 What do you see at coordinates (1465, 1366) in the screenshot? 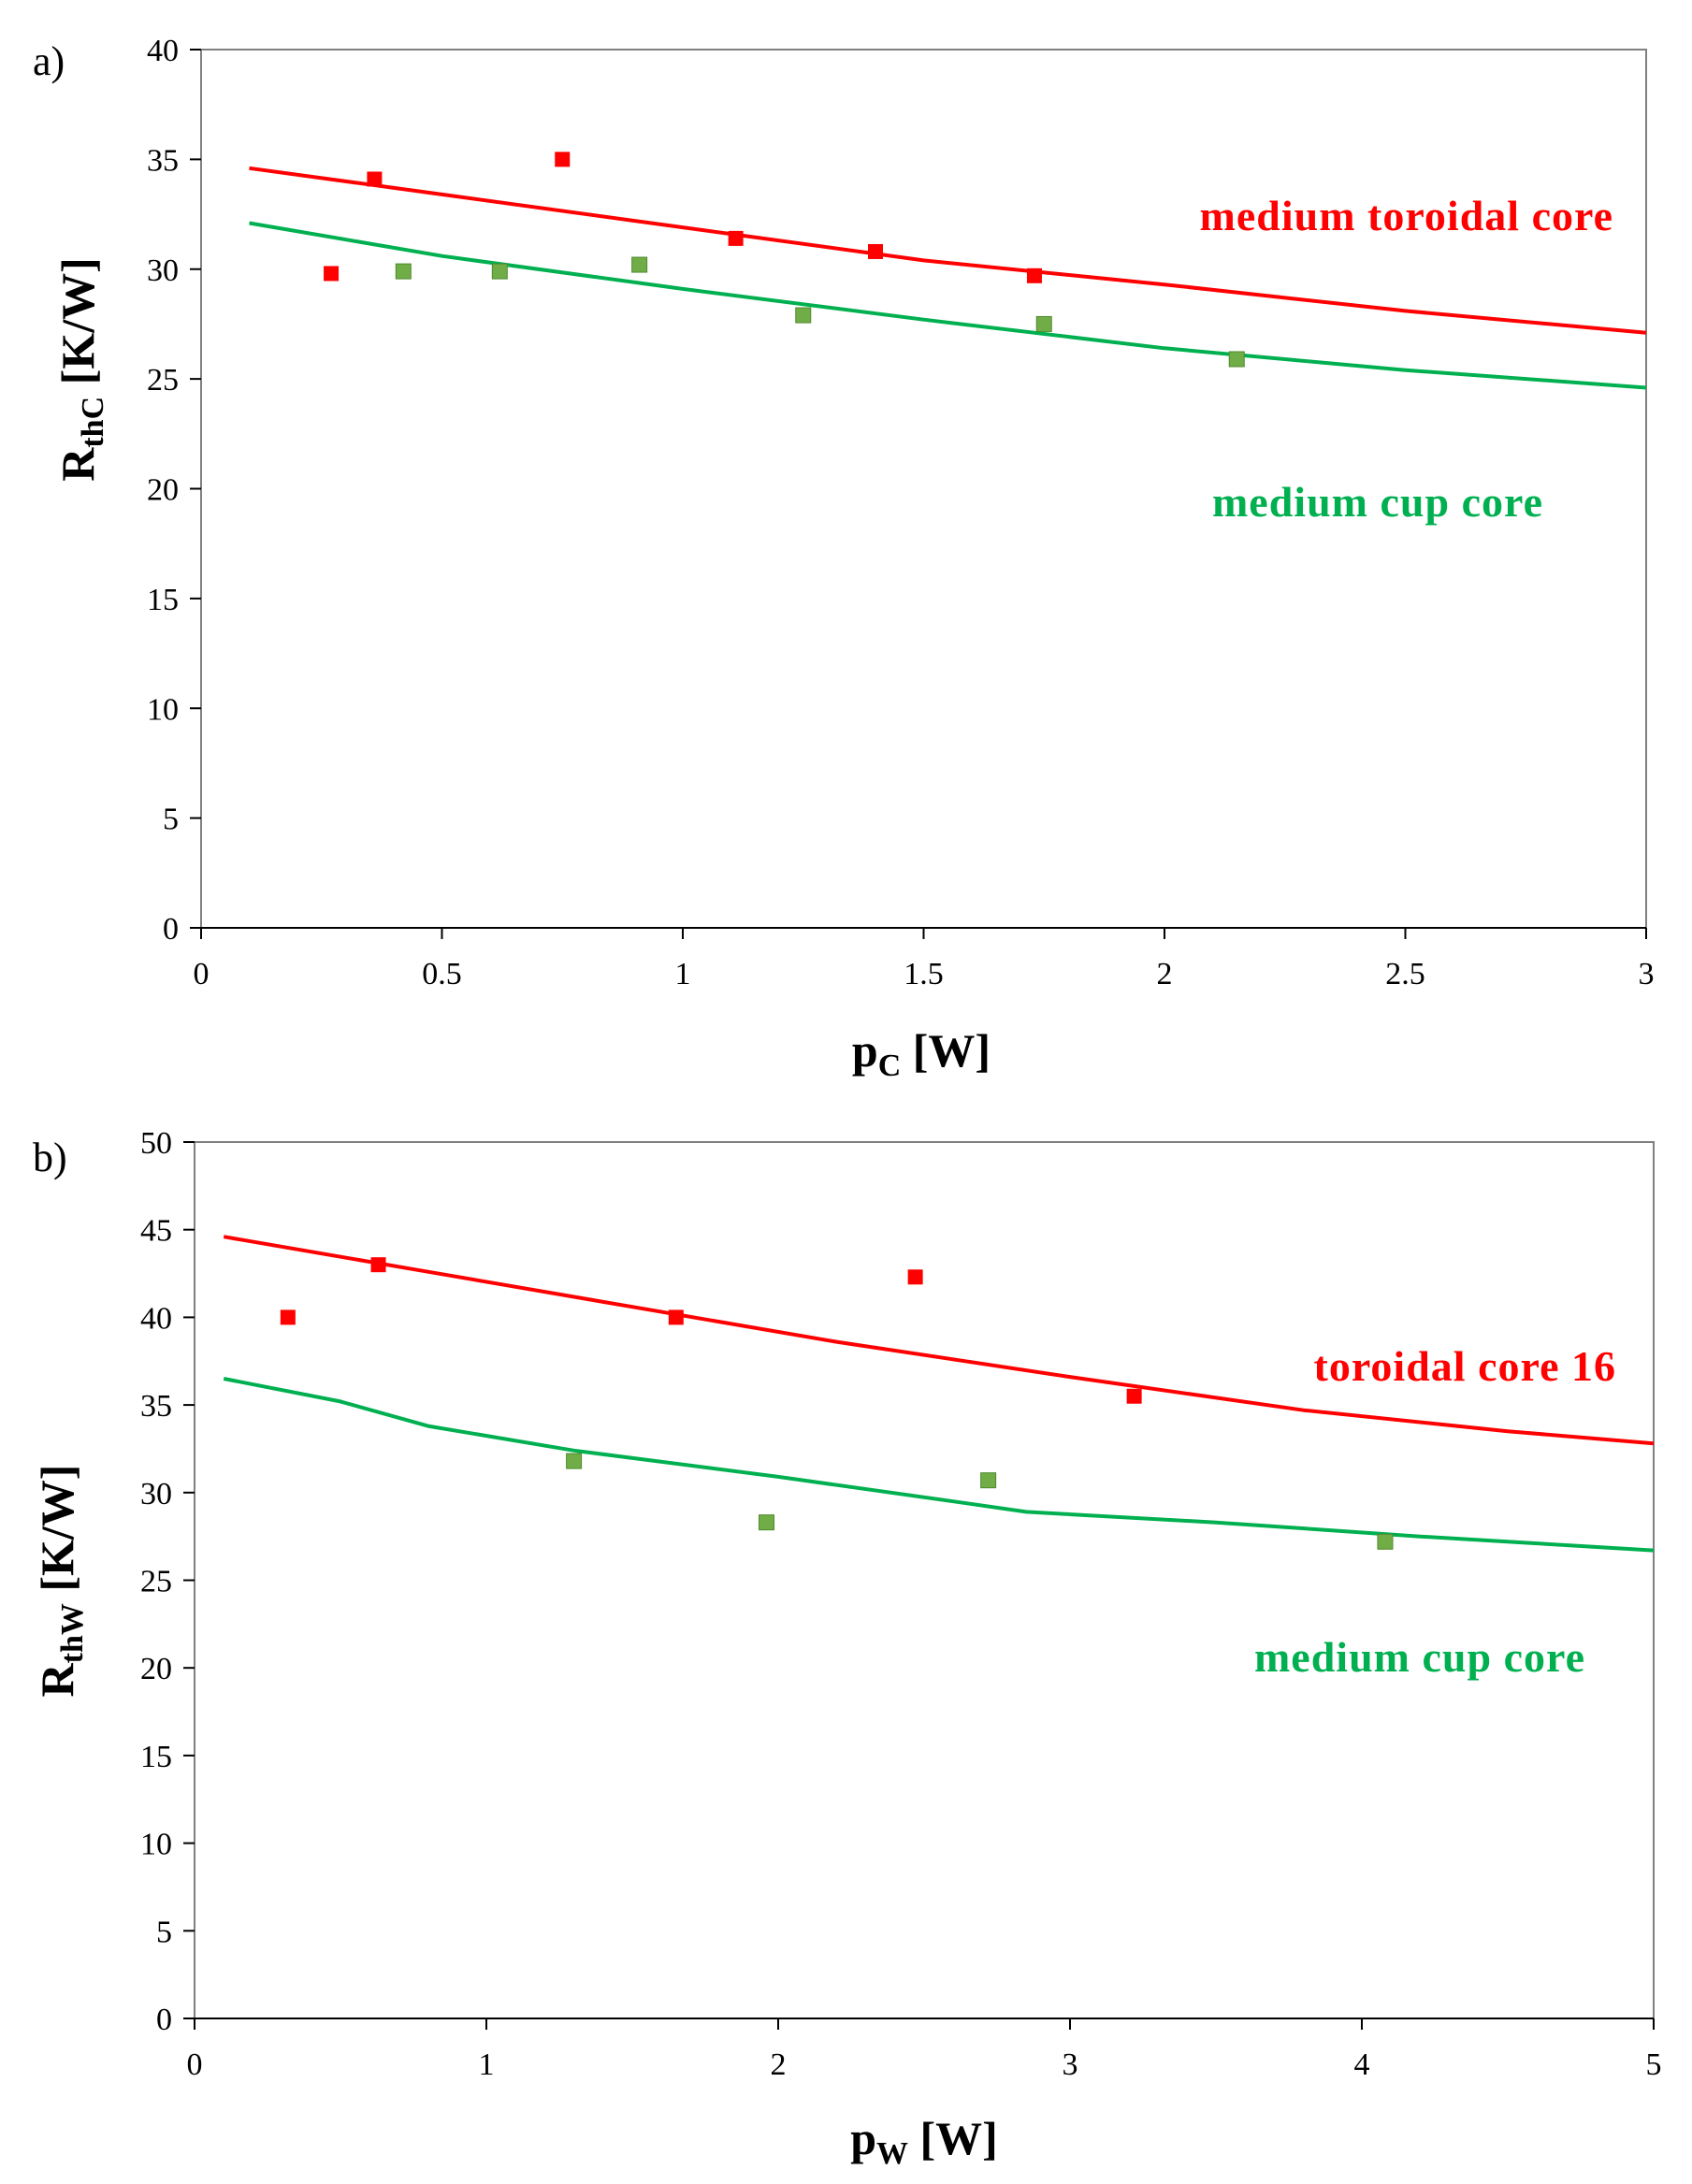
I see `series-label-toroidal: toroidal core 16` at bounding box center [1465, 1366].